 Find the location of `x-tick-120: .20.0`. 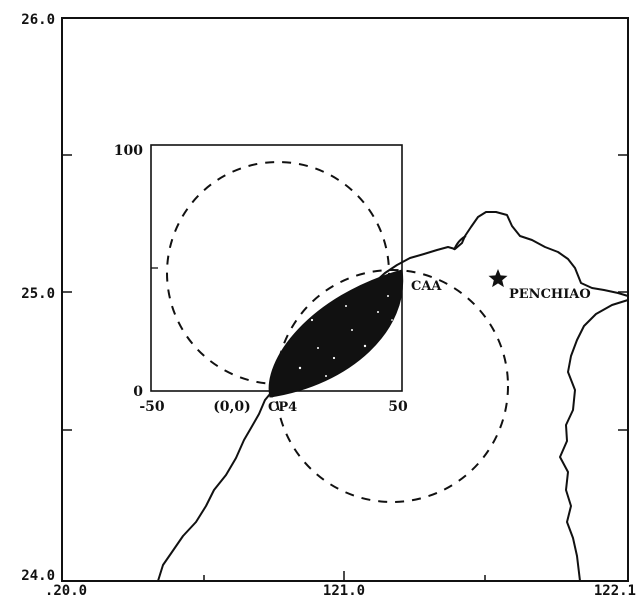

x-tick-120: .20.0 is located at coordinates (66, 590).